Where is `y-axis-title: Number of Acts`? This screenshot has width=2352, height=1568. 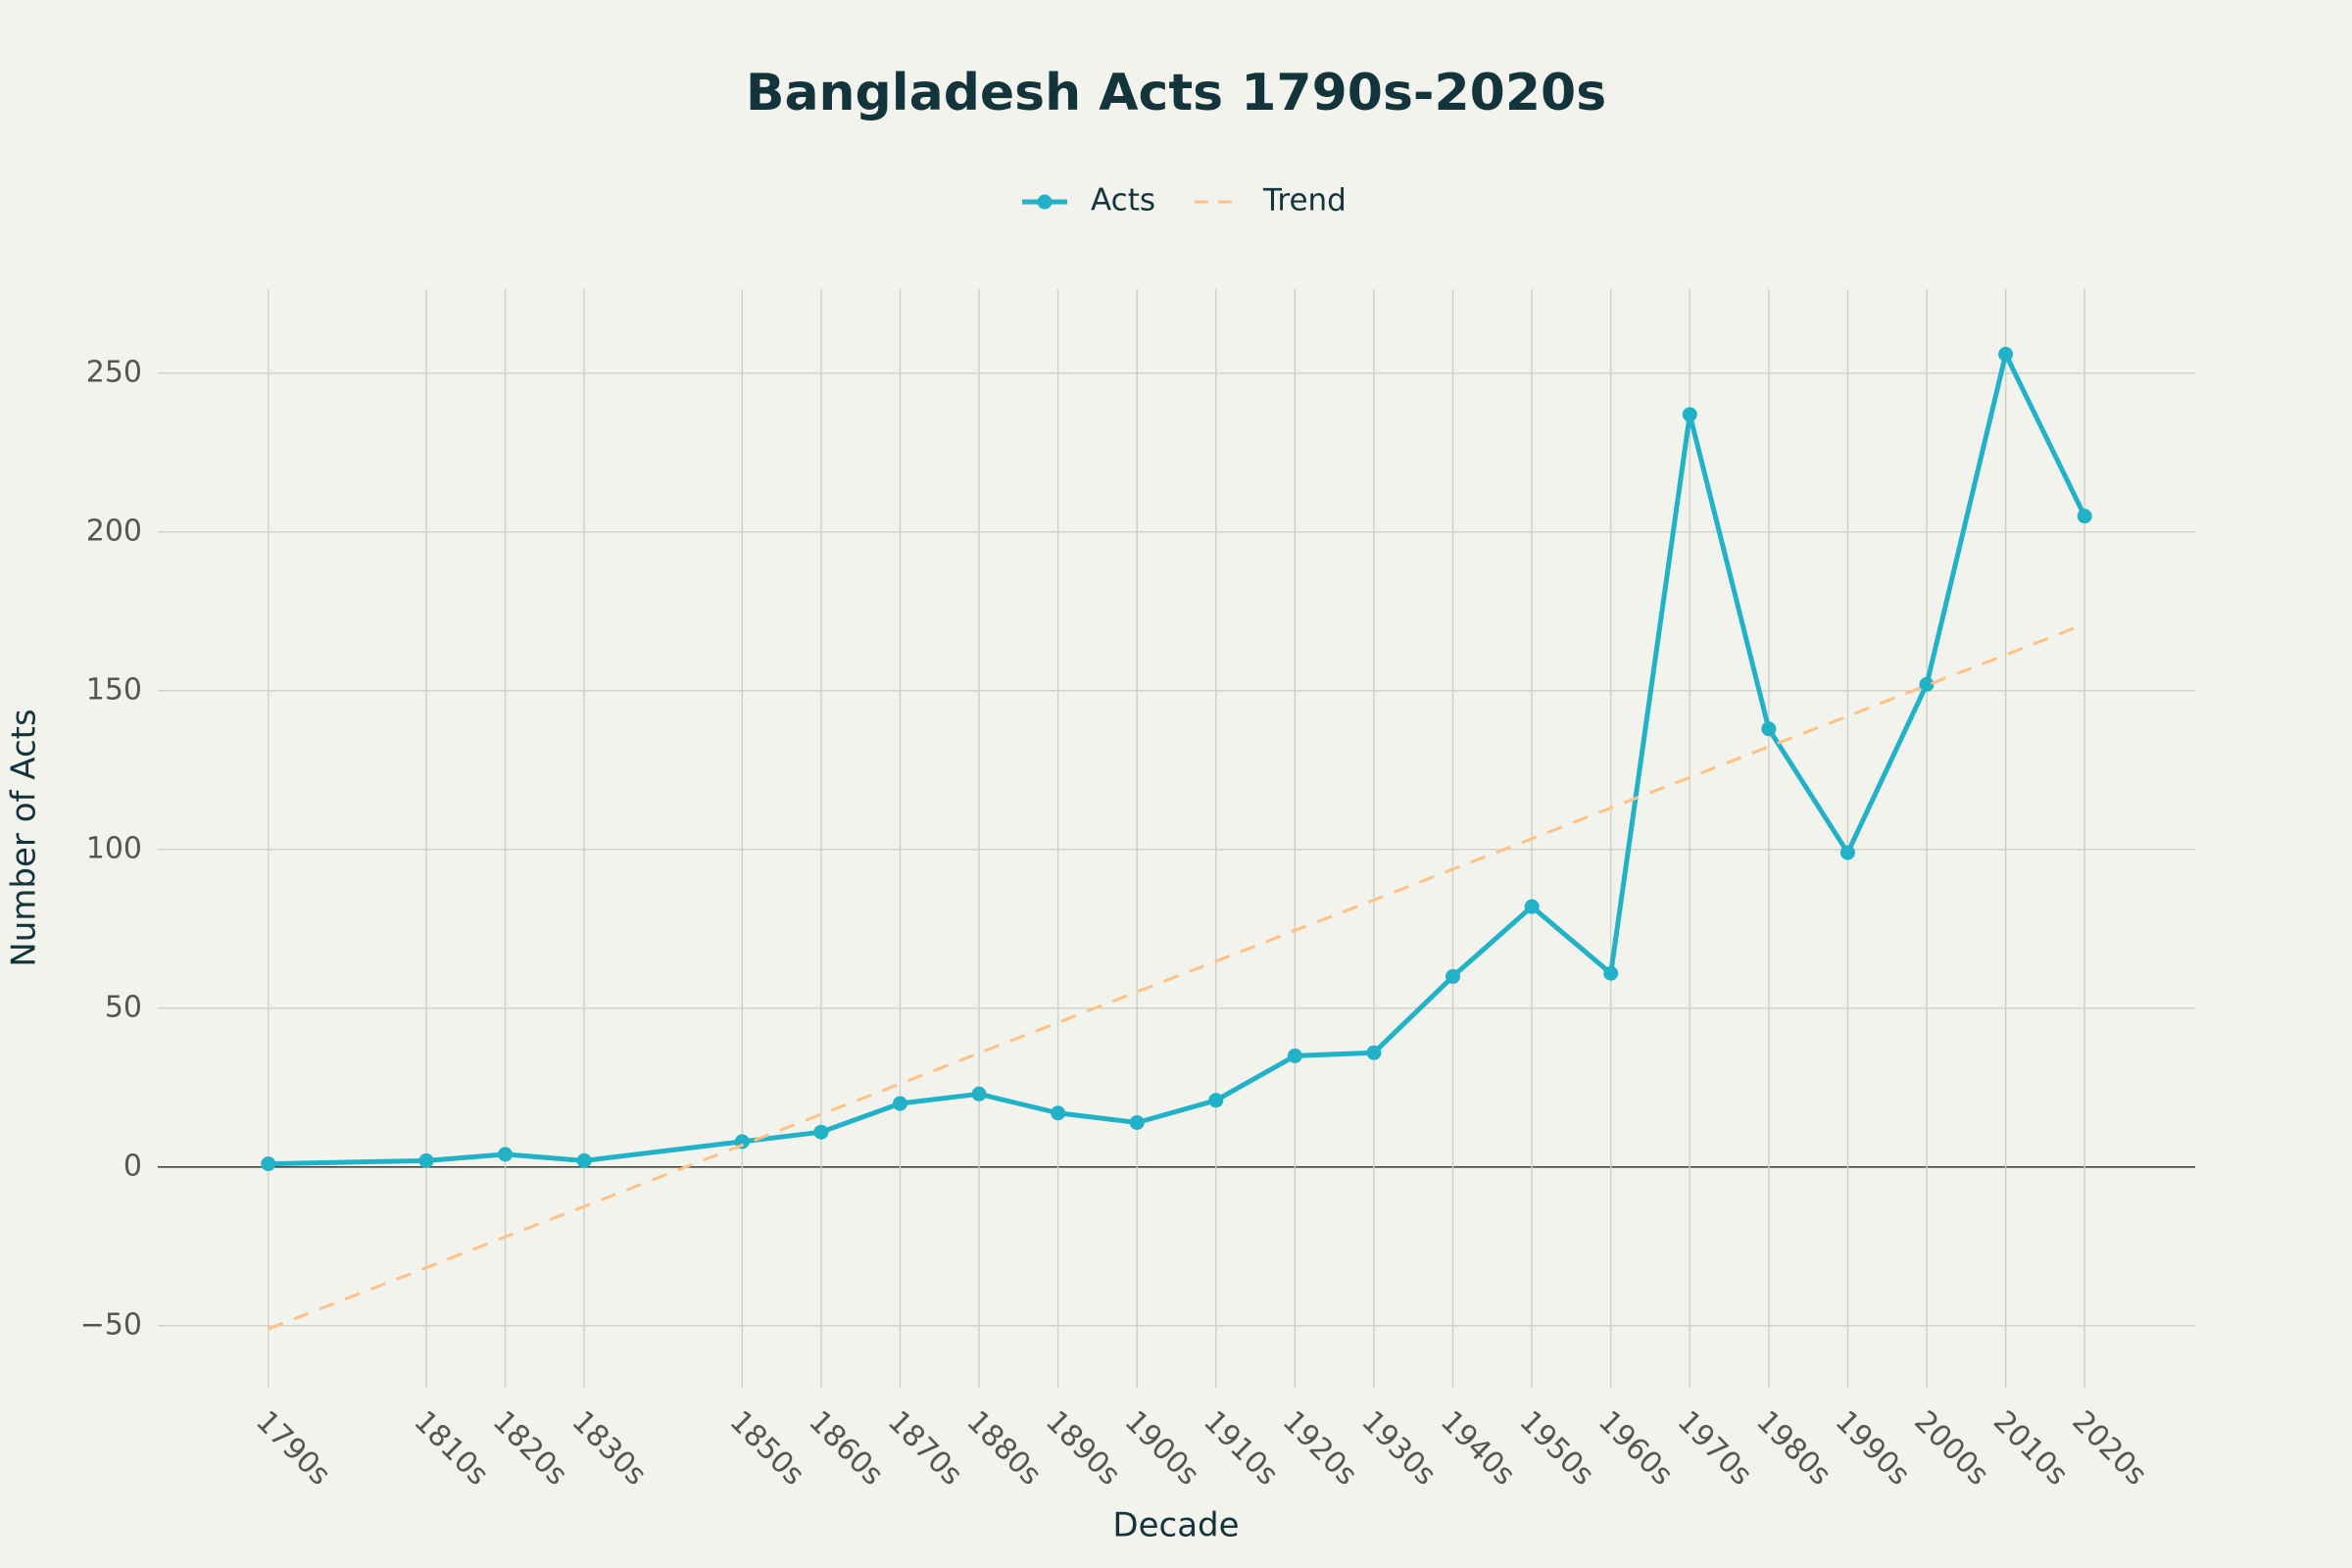 y-axis-title: Number of Acts is located at coordinates (24, 837).